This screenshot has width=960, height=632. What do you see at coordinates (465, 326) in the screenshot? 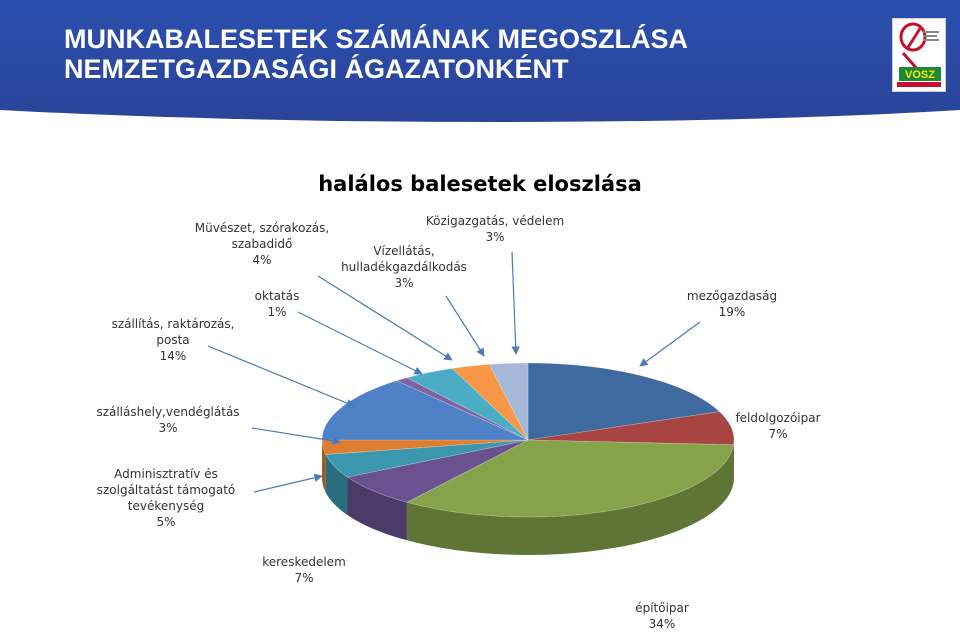
I see `leader-line-vizellatas` at bounding box center [465, 326].